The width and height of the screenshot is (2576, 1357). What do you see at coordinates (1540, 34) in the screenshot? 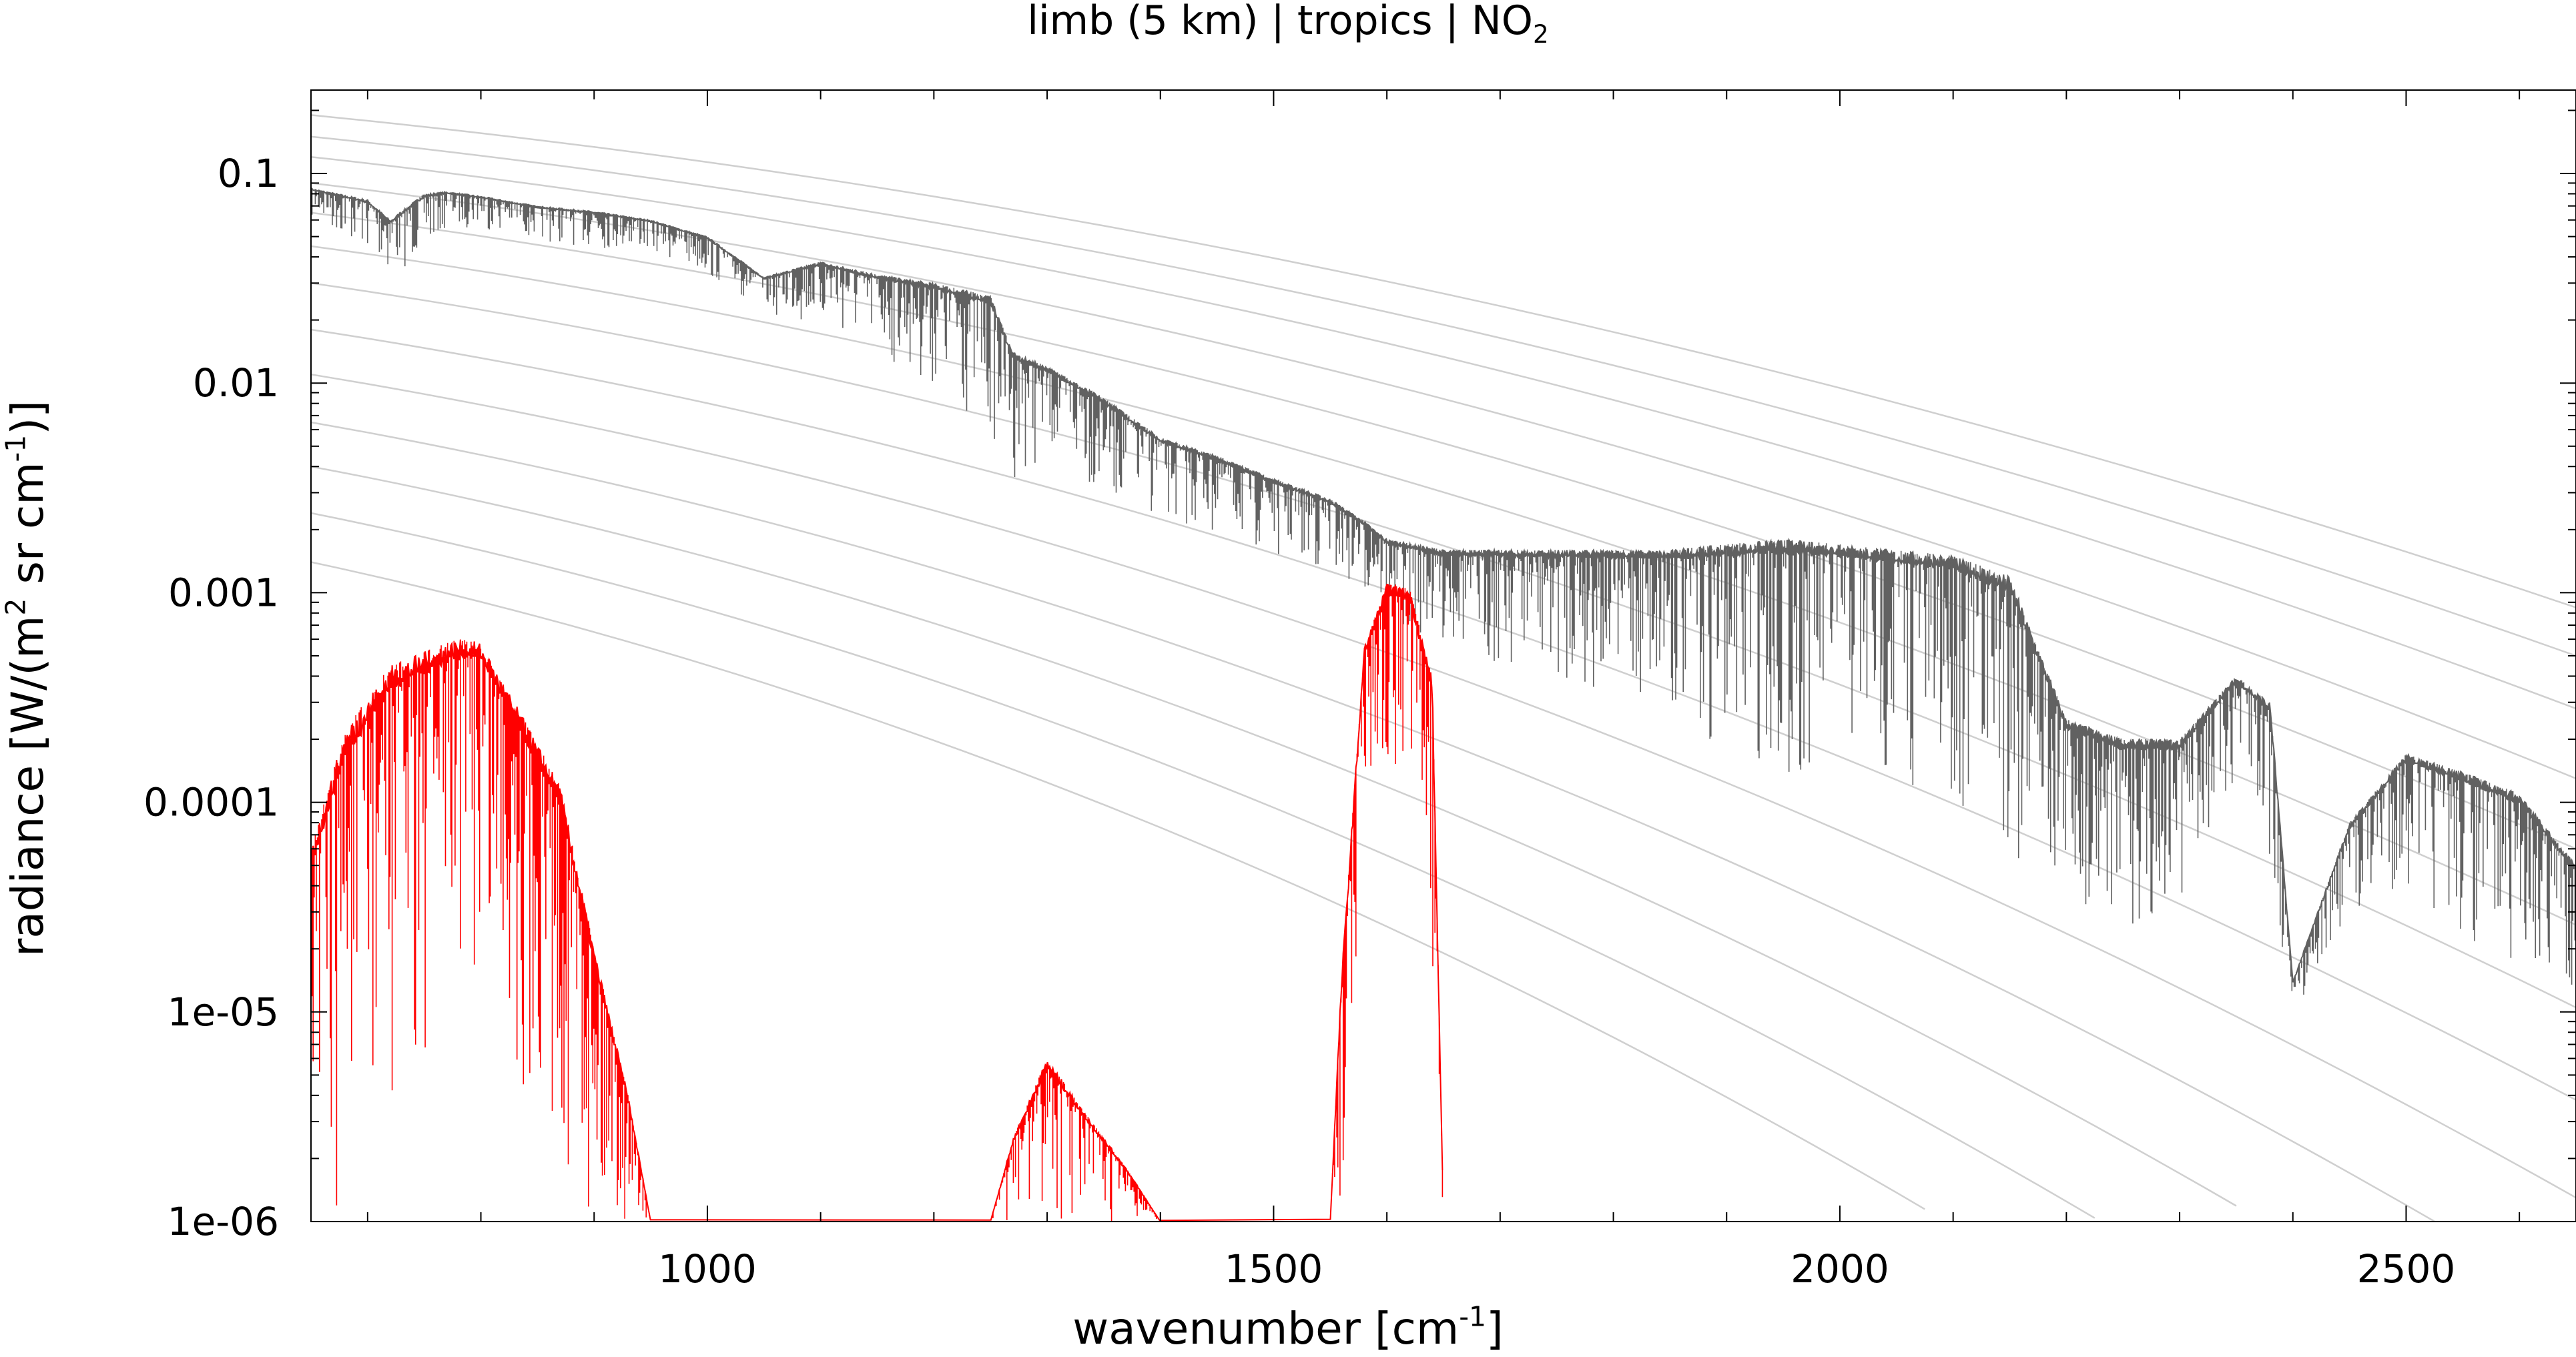
I see `chart-title-subscript: 2` at bounding box center [1540, 34].